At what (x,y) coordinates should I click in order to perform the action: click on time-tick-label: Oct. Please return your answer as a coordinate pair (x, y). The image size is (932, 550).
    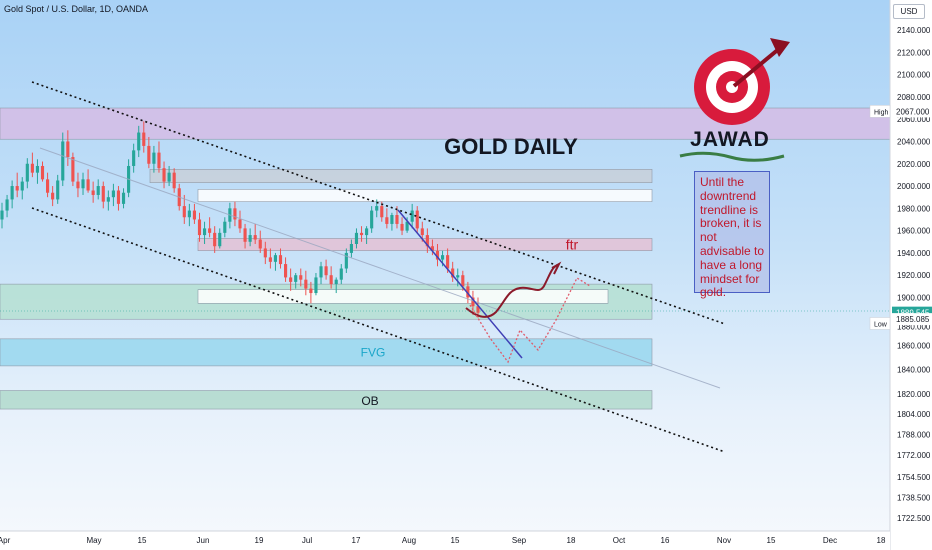
    Looking at the image, I should click on (619, 540).